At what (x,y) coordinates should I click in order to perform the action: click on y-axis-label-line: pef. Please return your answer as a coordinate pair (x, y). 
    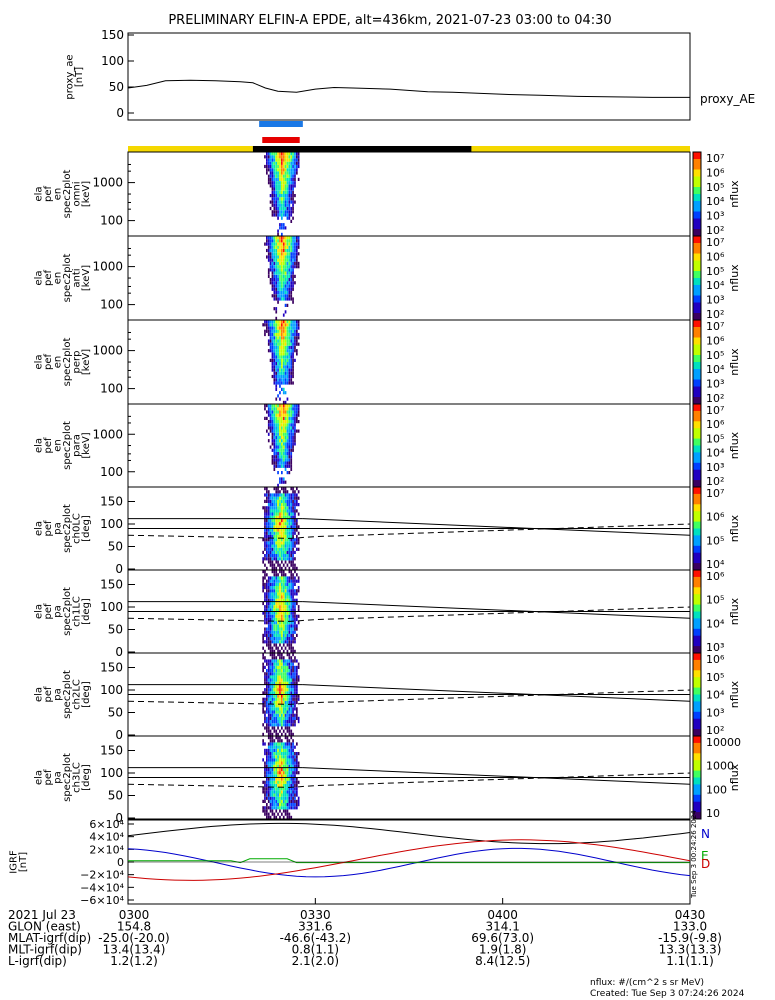
    Looking at the image, I should click on (48, 445).